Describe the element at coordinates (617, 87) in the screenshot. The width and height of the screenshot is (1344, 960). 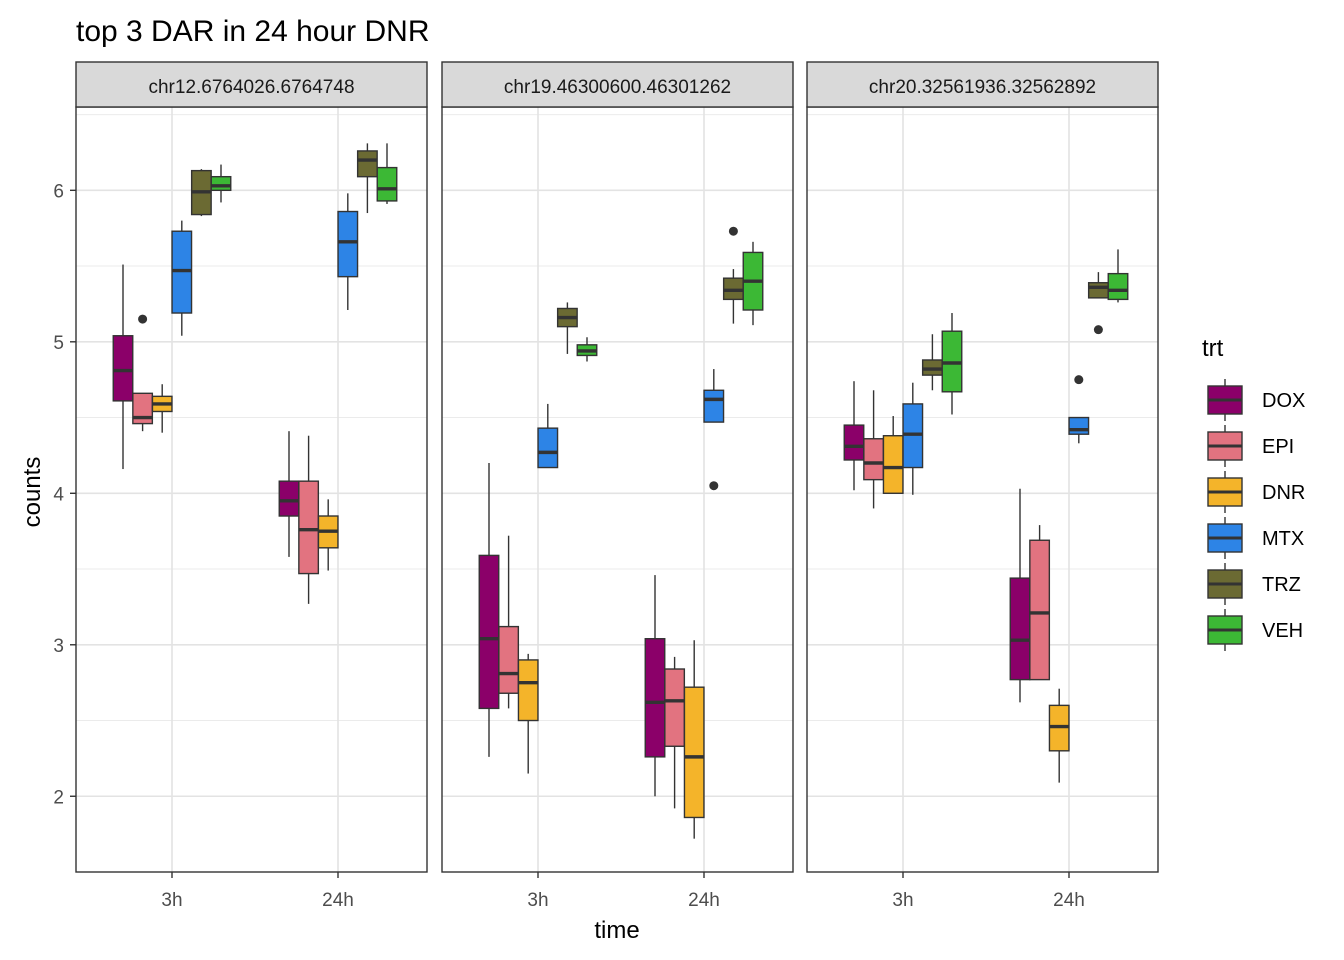
I see `facet-strip-label: chr19.46300600.46301262` at that location.